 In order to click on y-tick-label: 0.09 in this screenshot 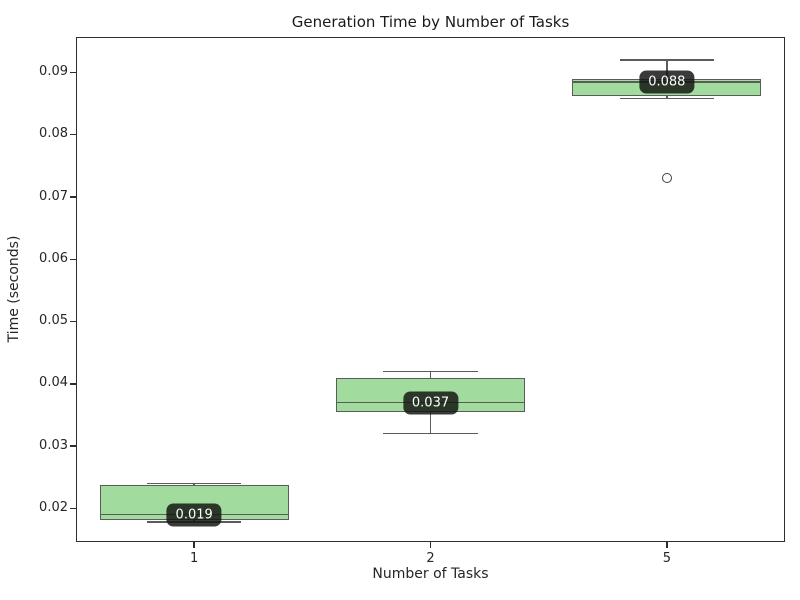, I will do `click(53, 71)`.